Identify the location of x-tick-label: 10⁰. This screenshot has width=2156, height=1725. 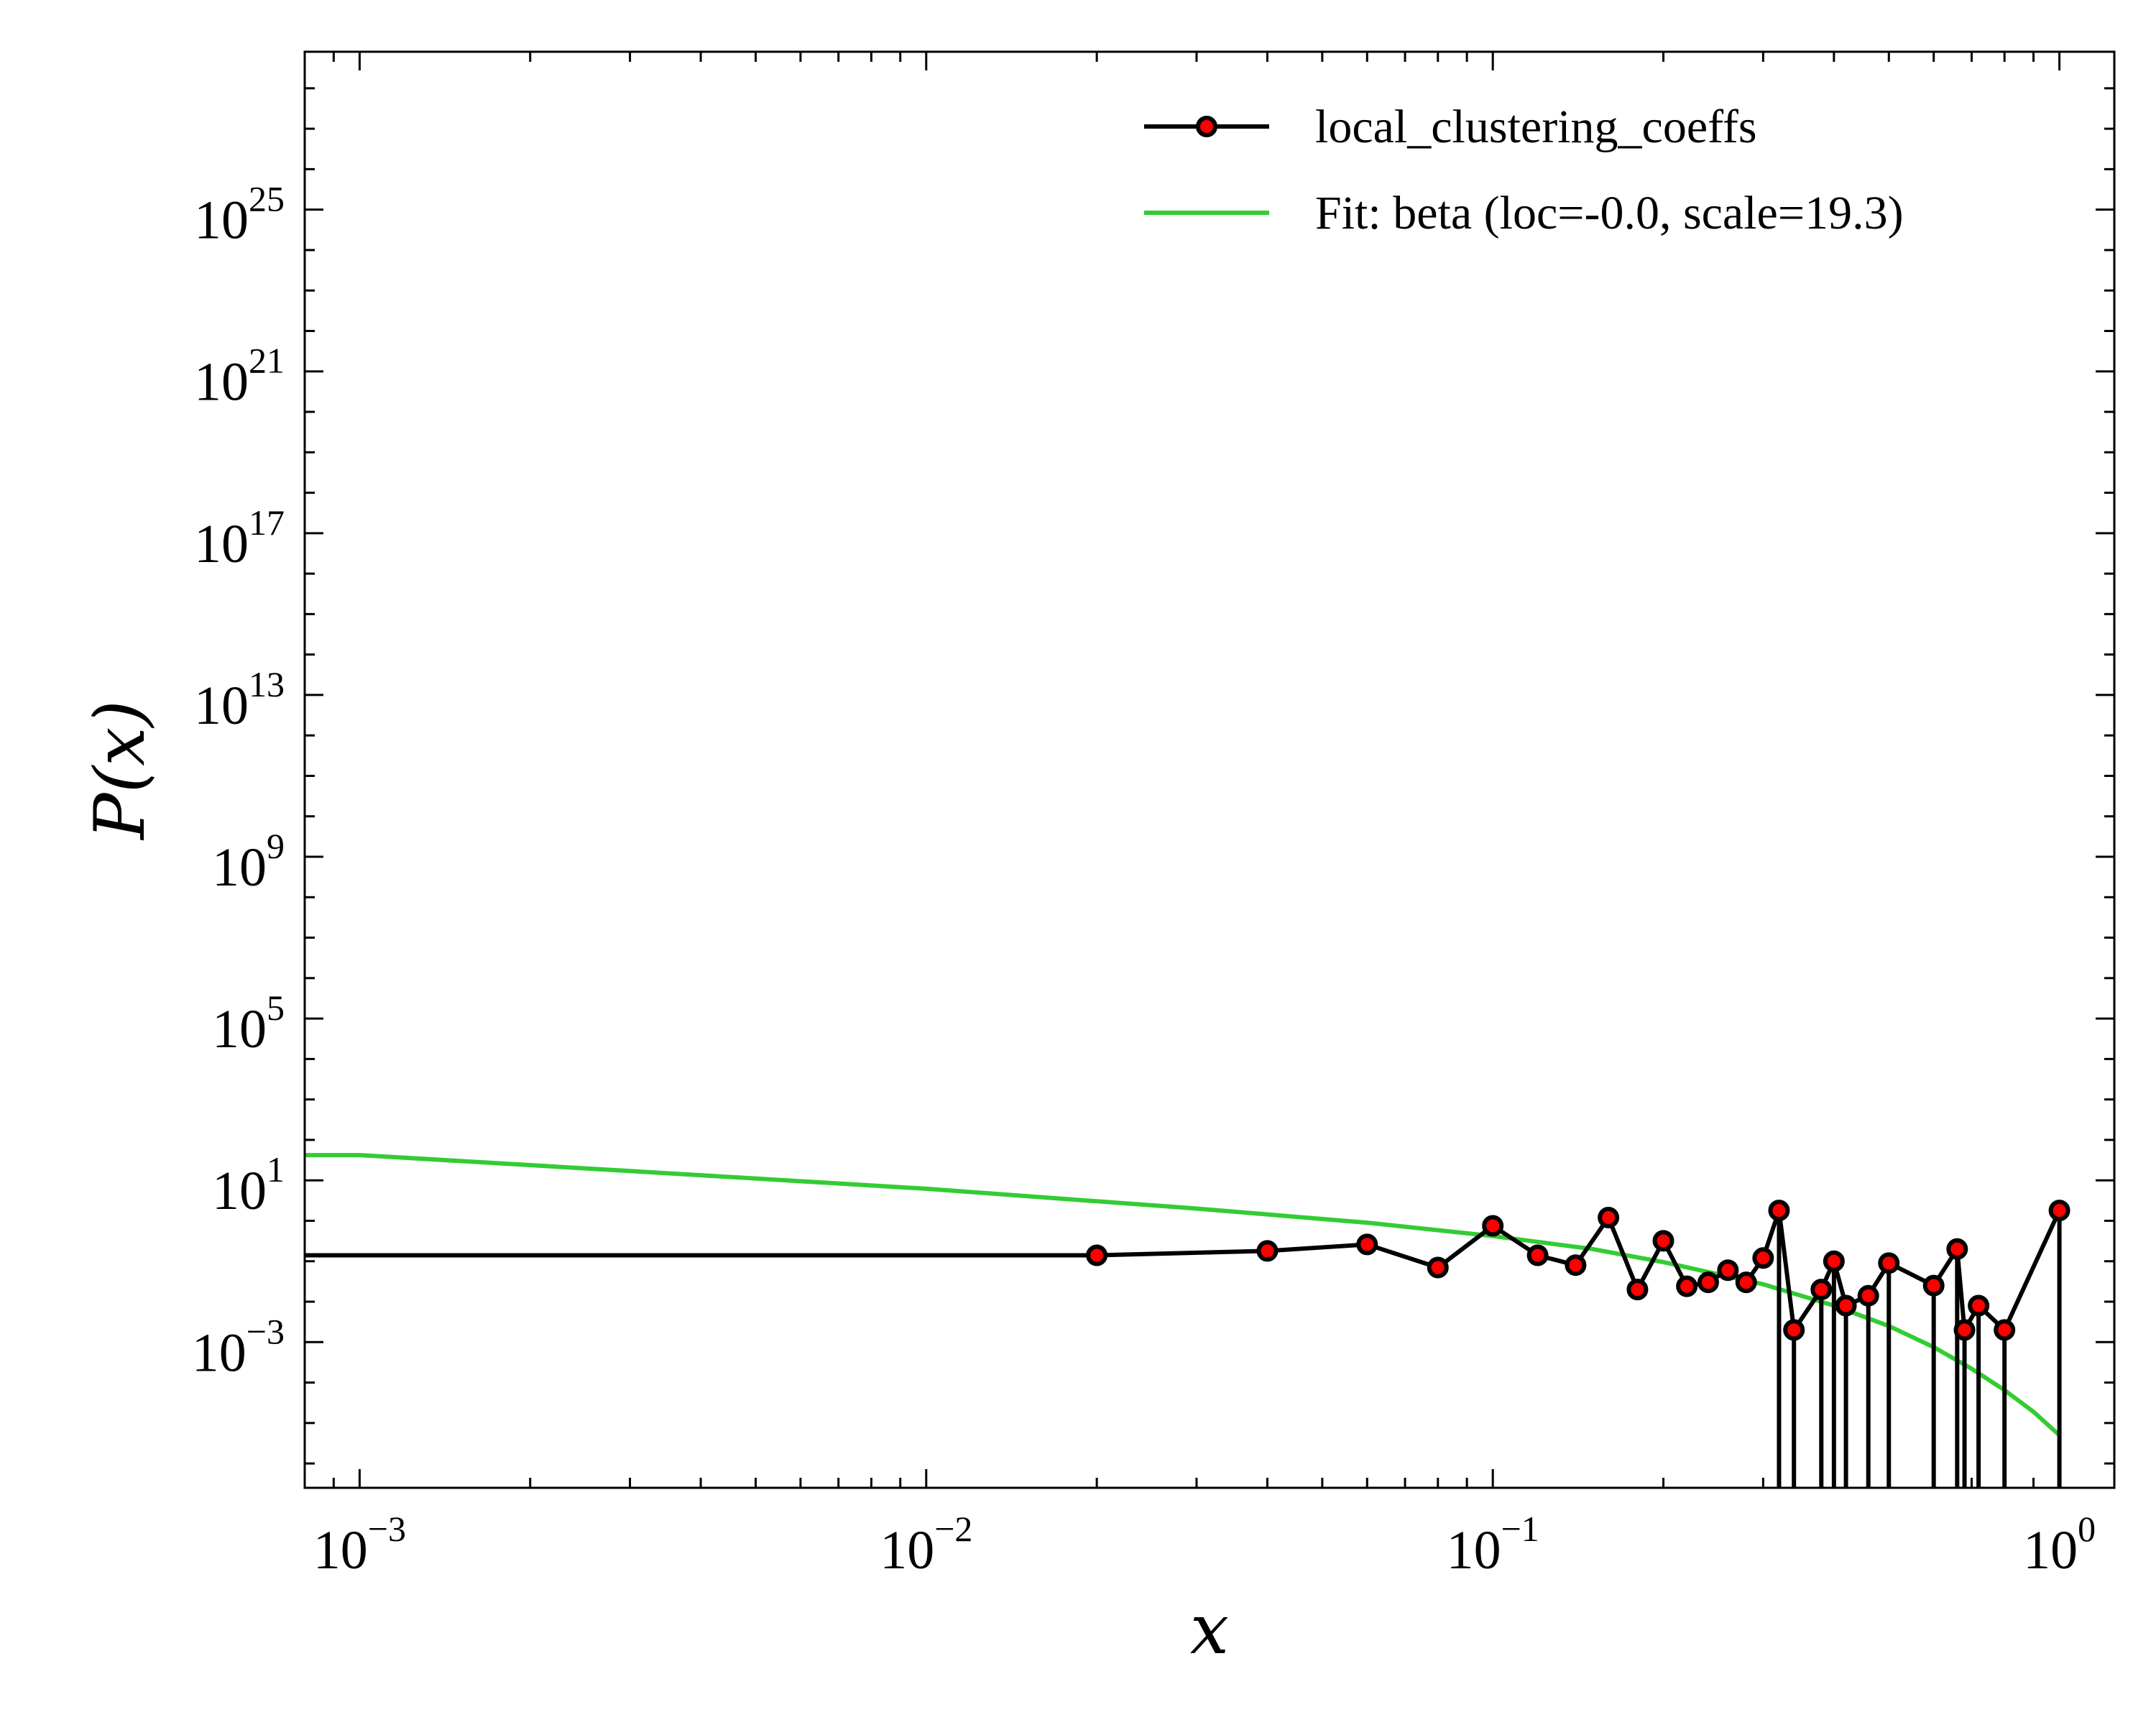
(2059, 1545).